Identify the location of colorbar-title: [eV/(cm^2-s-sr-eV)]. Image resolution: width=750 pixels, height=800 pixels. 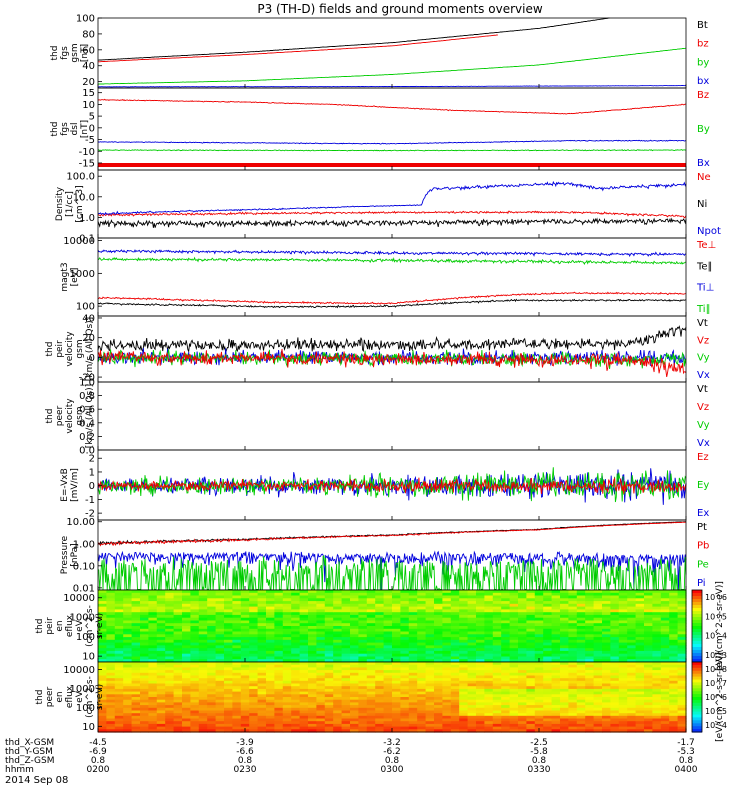
(720, 697).